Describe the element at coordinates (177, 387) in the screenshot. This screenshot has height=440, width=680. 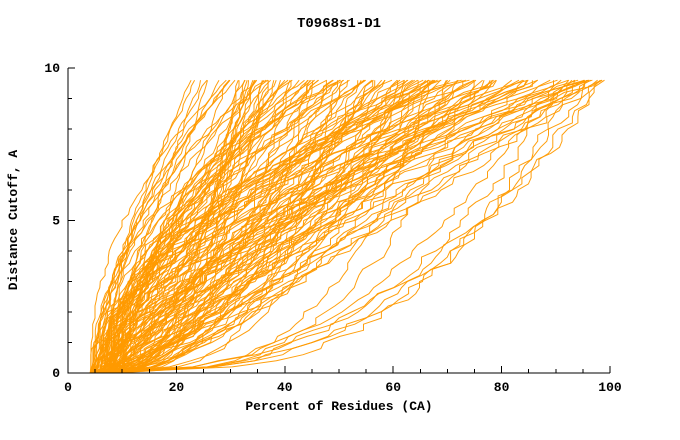
I see `x-tick-label: 20` at that location.